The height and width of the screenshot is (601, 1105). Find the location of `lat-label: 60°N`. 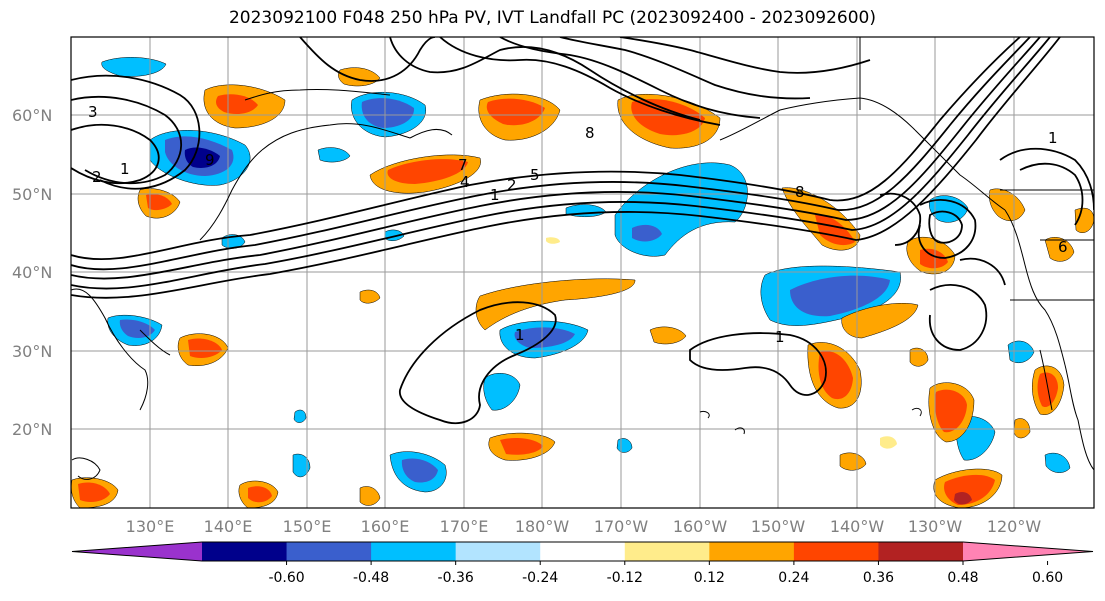

lat-label: 60°N is located at coordinates (32, 115).